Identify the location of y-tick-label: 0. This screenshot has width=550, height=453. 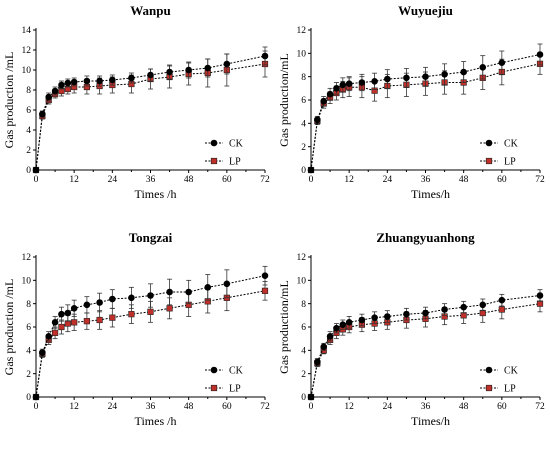
(28, 171).